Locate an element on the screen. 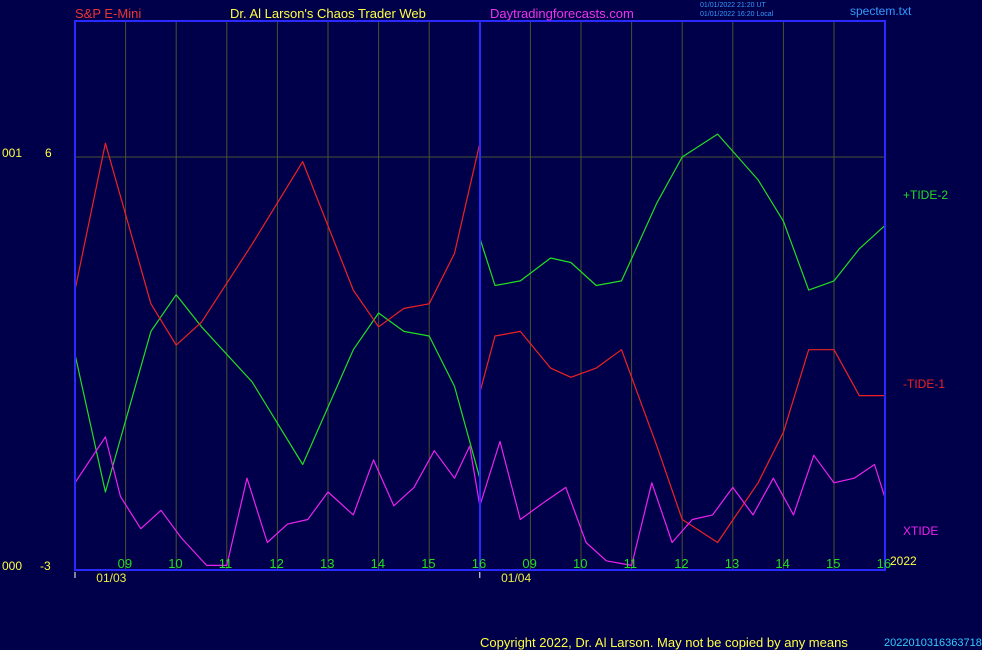 This screenshot has height=650, width=982. x-tick-label-date: 01/03 is located at coordinates (111, 578).